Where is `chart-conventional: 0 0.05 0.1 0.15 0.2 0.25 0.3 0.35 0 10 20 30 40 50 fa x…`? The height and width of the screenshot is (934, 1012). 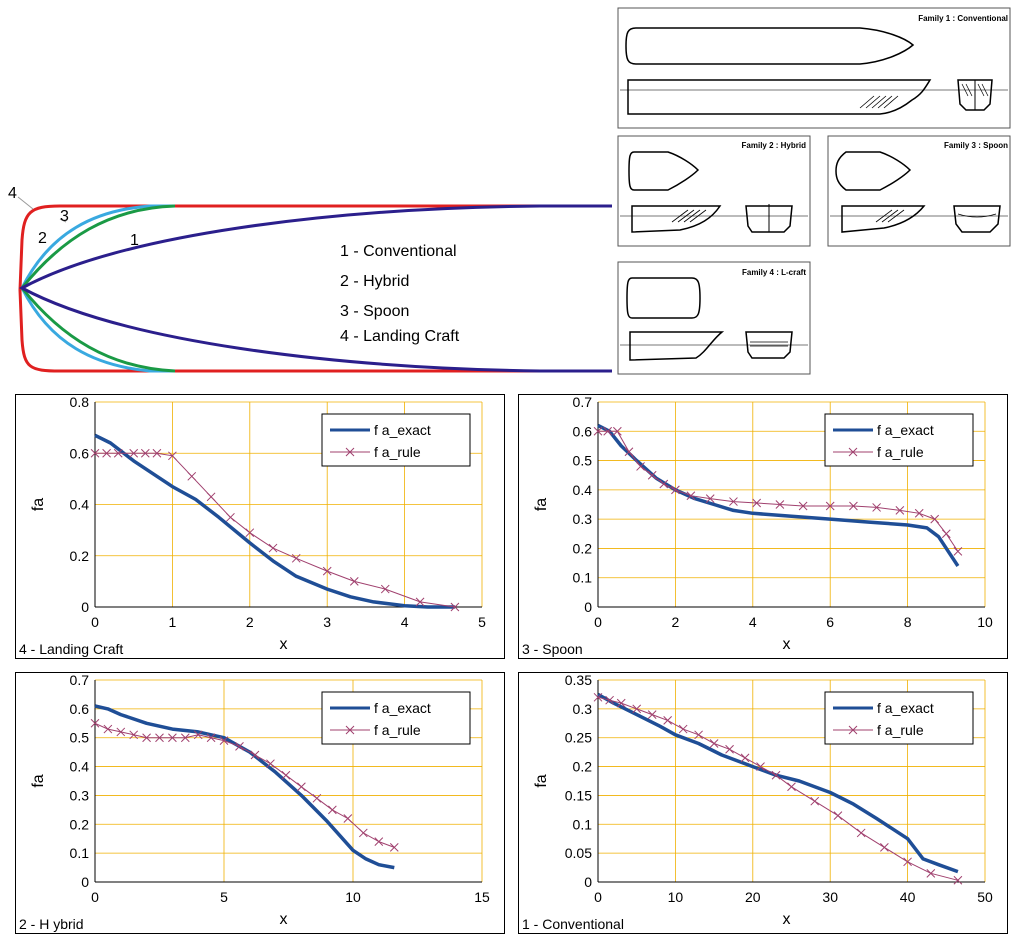 chart-conventional: 0 0.05 0.1 0.15 0.2 0.25 0.3 0.35 0 10 20 30 40 50 fa x… is located at coordinates (763, 803).